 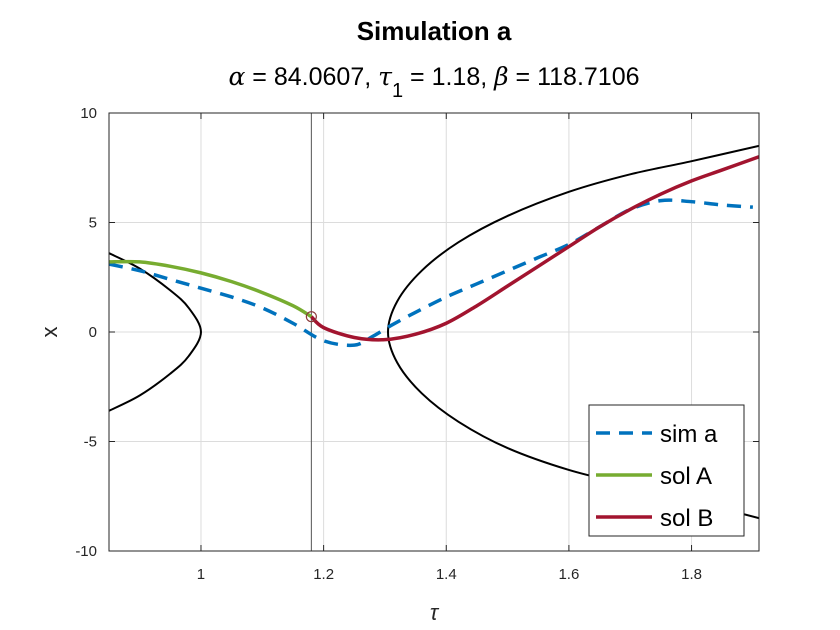 What do you see at coordinates (686, 476) in the screenshot?
I see `legend-label: sol A` at bounding box center [686, 476].